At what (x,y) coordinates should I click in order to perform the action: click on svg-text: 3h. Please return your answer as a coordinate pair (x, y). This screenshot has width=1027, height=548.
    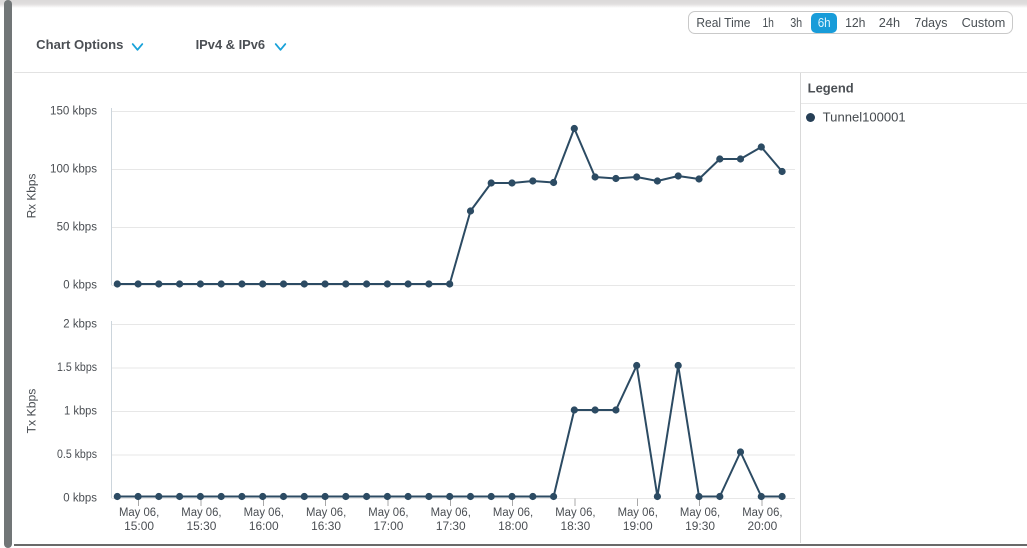
    Looking at the image, I should click on (796, 22).